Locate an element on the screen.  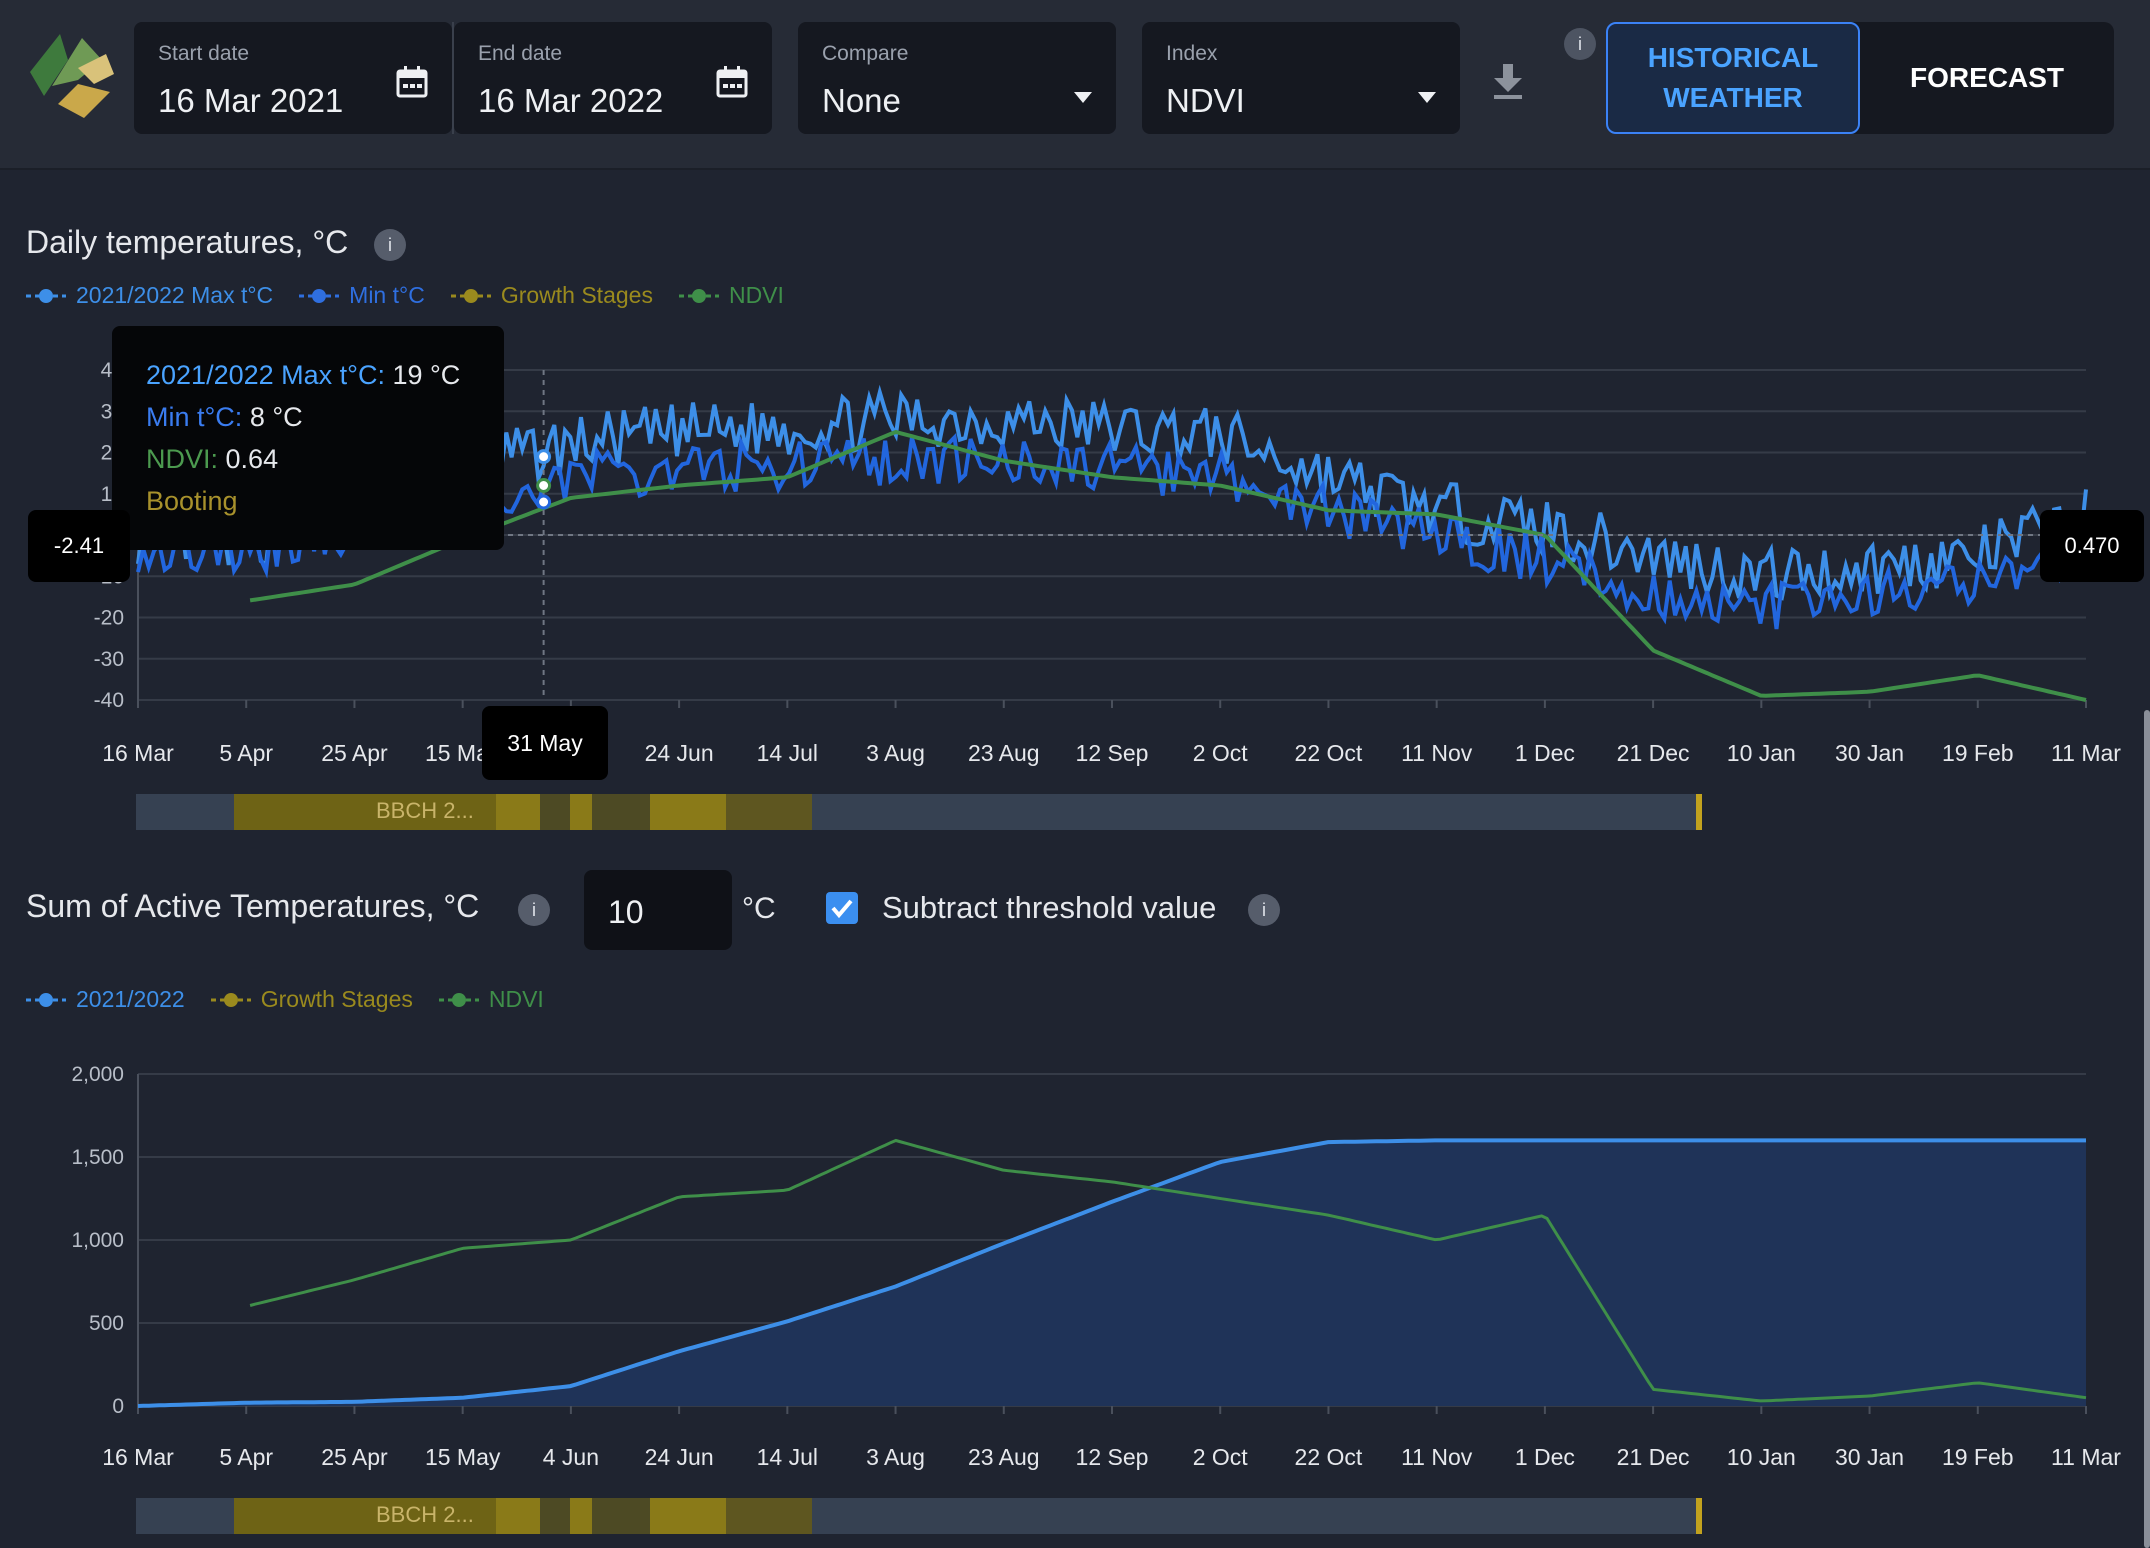
tooltip-min-value: 8 °C is located at coordinates (276, 417).